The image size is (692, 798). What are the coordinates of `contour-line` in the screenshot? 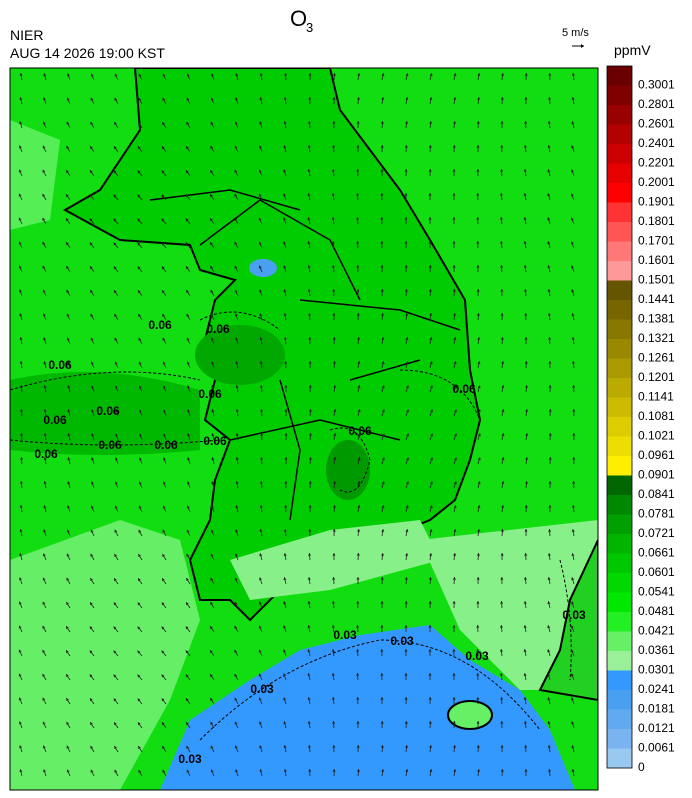 It's located at (370, 690).